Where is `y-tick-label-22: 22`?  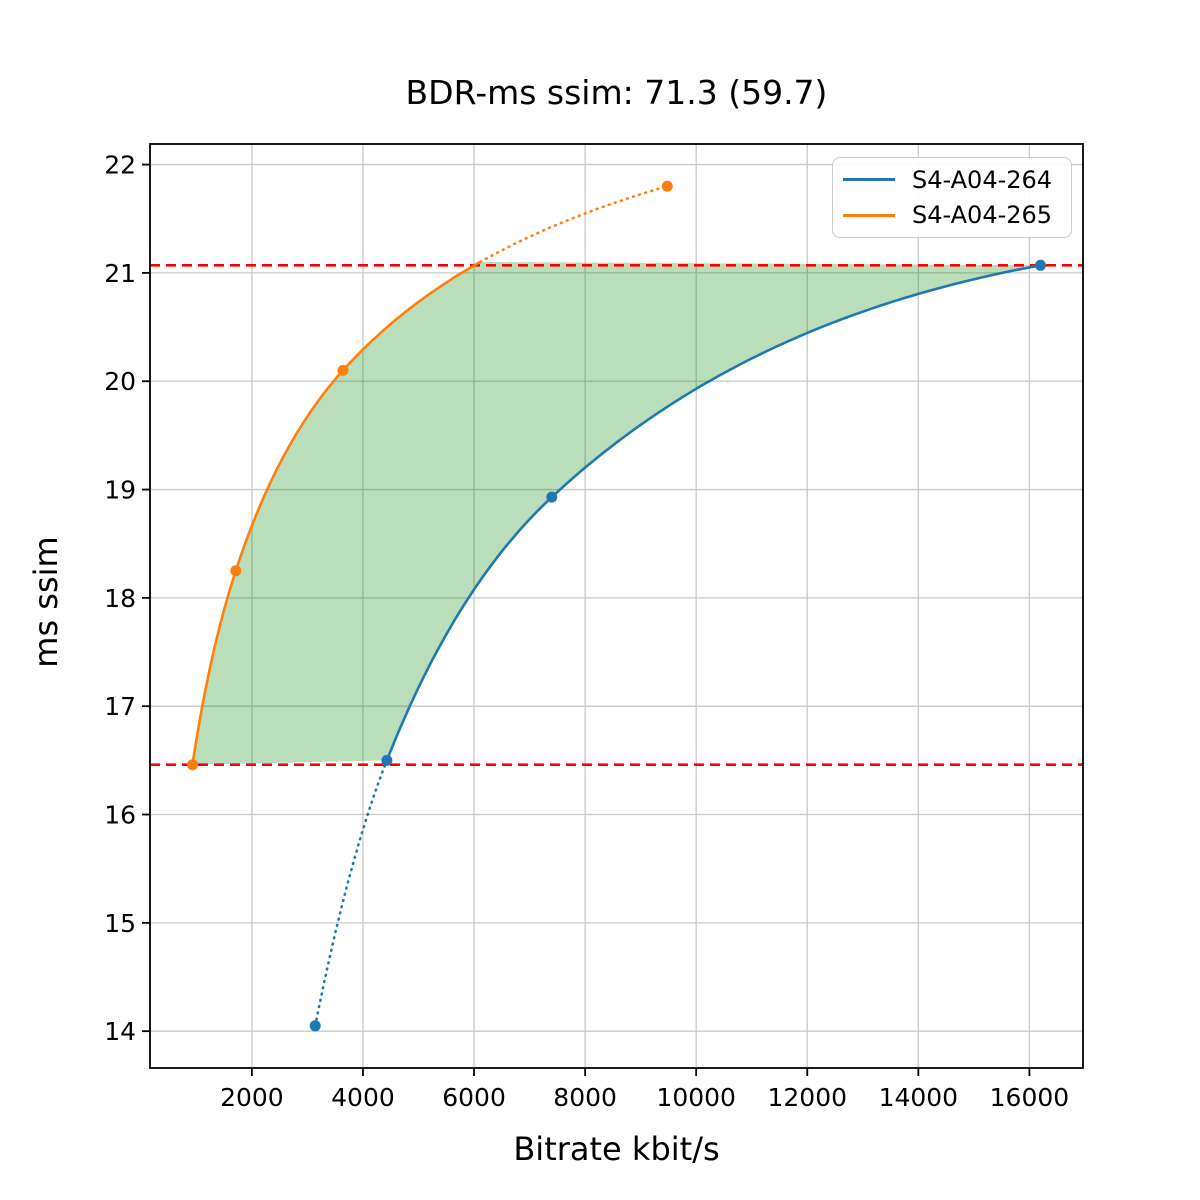 y-tick-label-22: 22 is located at coordinates (120, 165).